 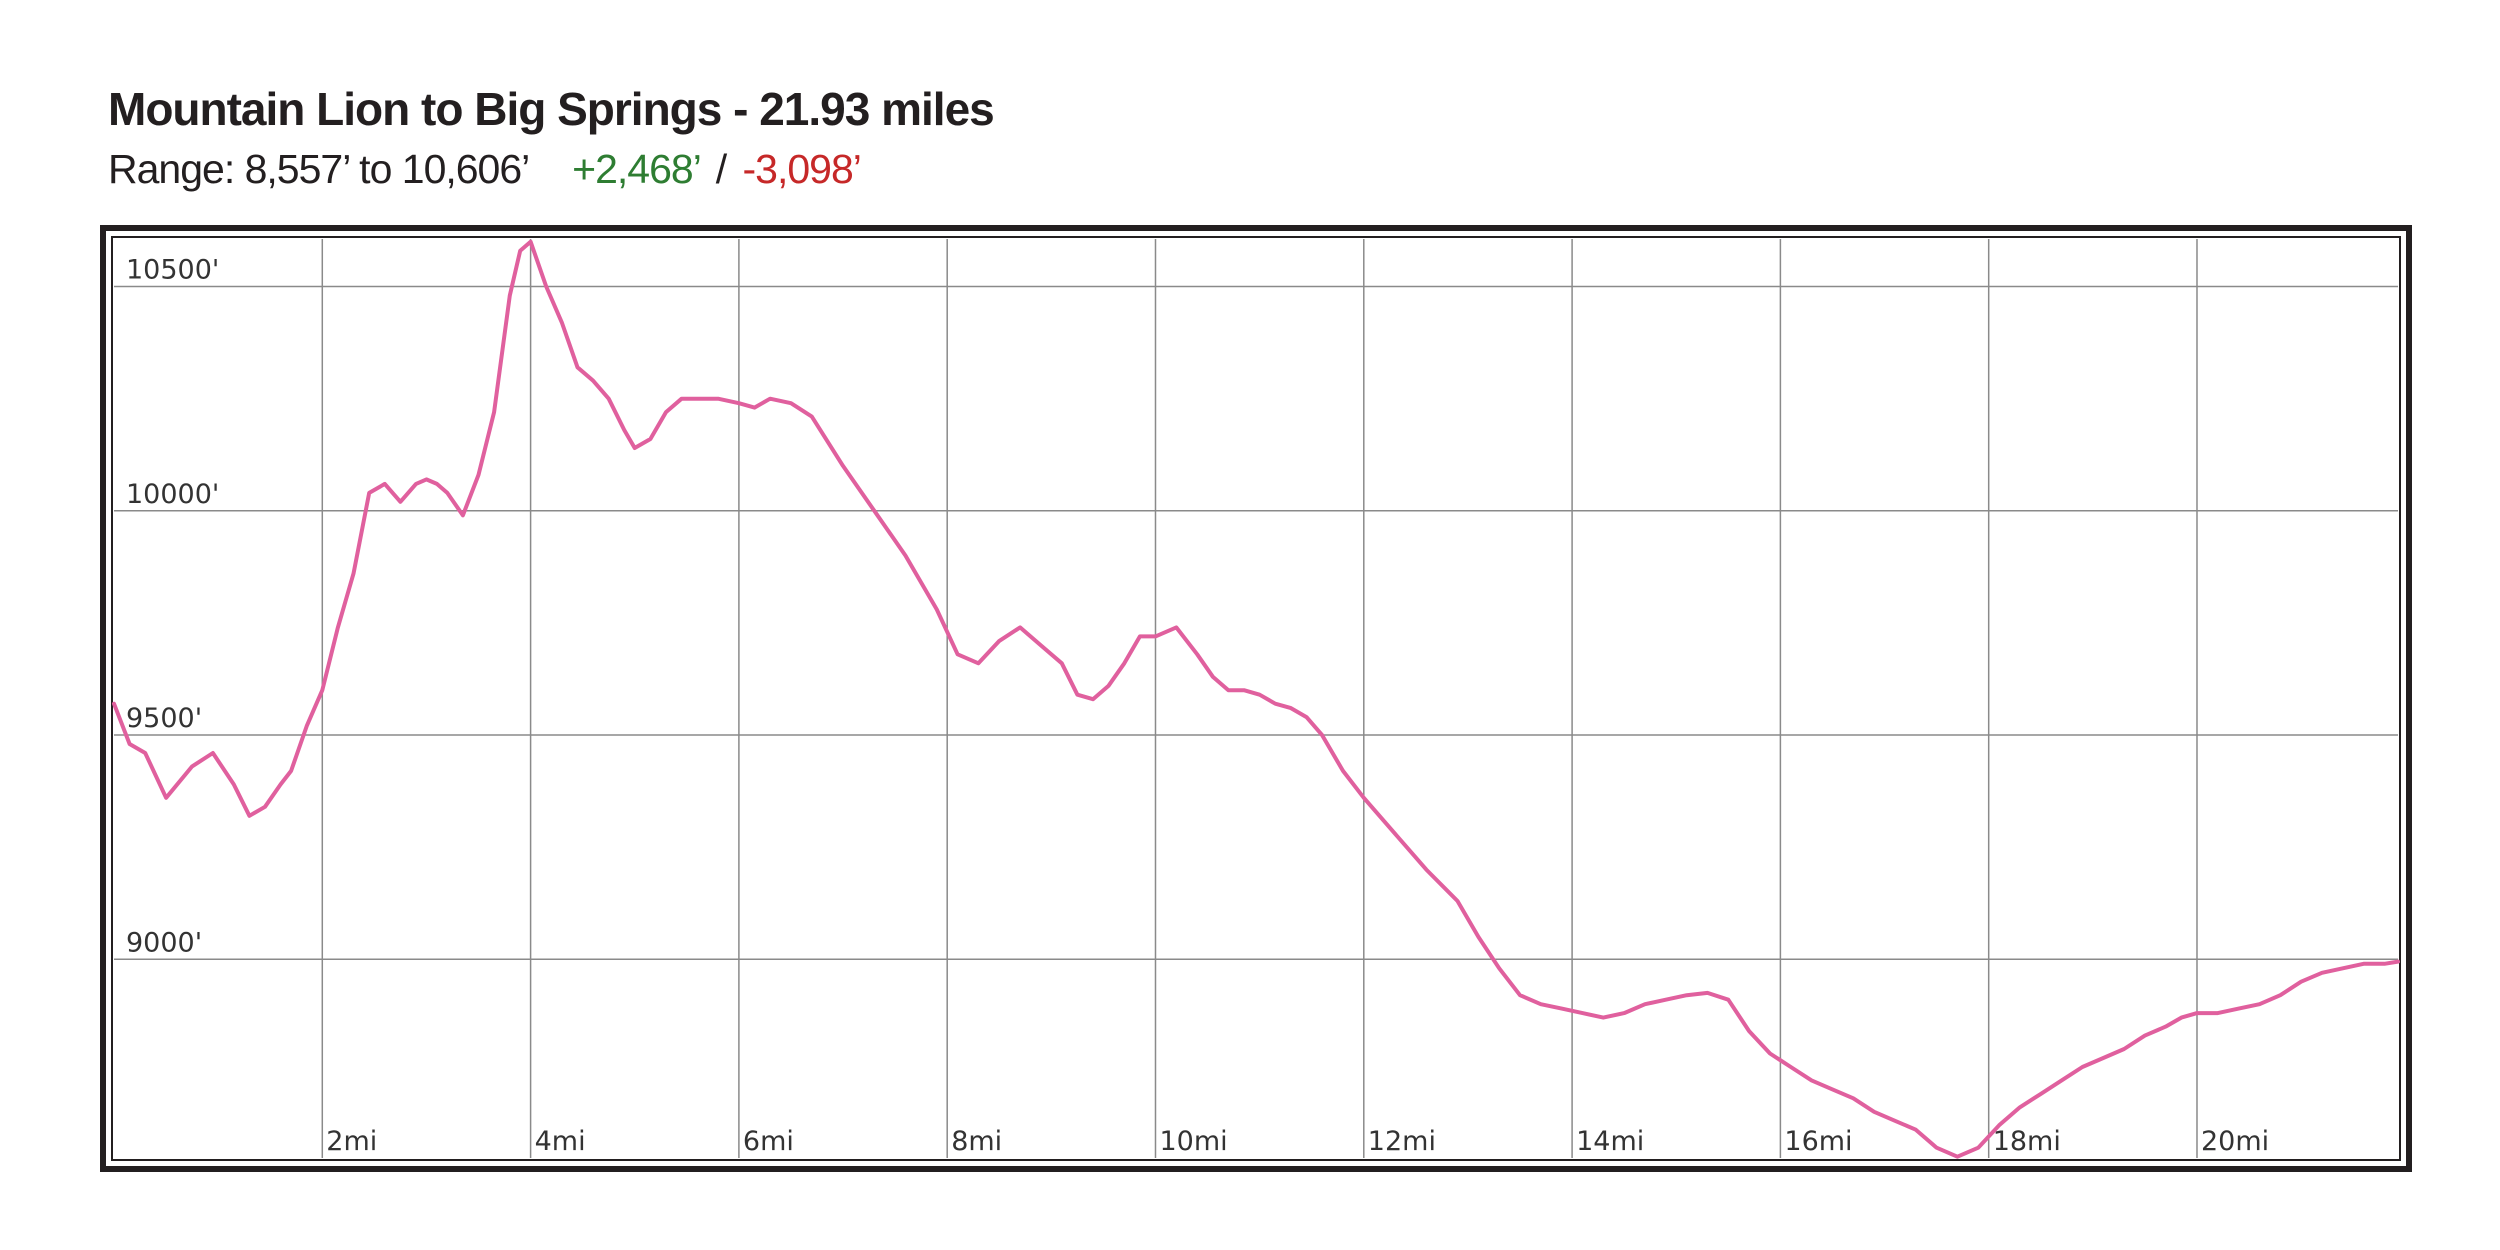 I want to click on y-tick-label: 10000', so click(x=172, y=494).